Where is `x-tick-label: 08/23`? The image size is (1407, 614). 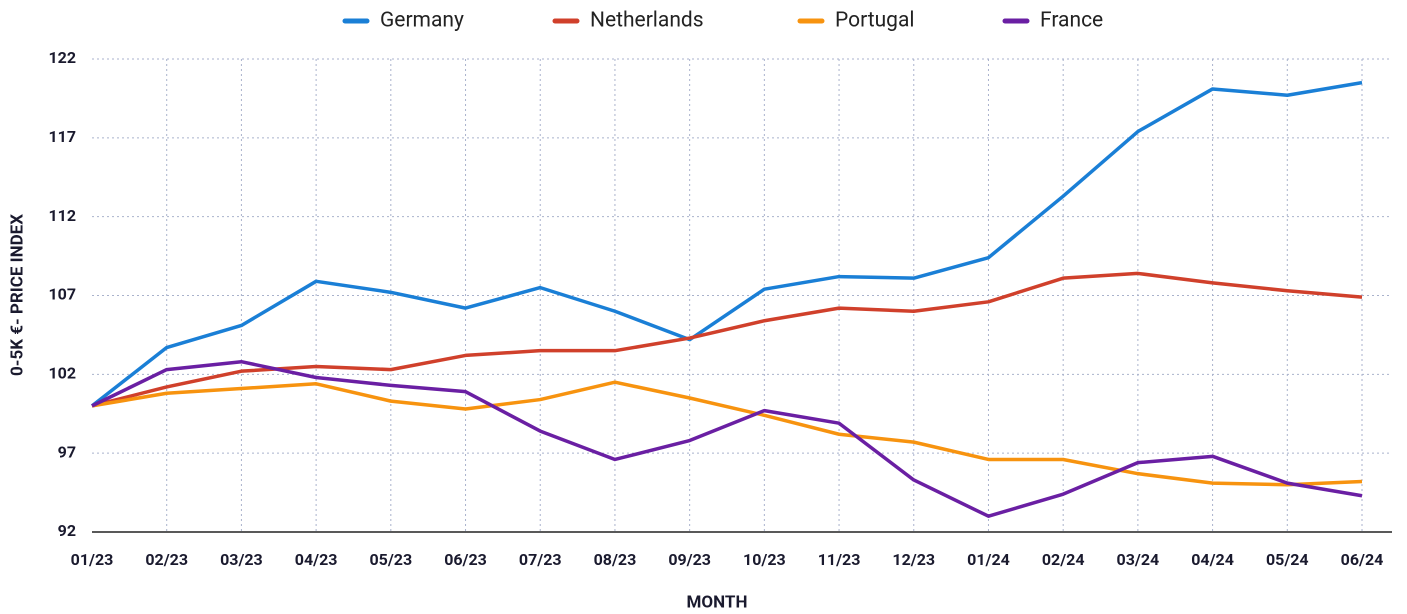
x-tick-label: 08/23 is located at coordinates (615, 559).